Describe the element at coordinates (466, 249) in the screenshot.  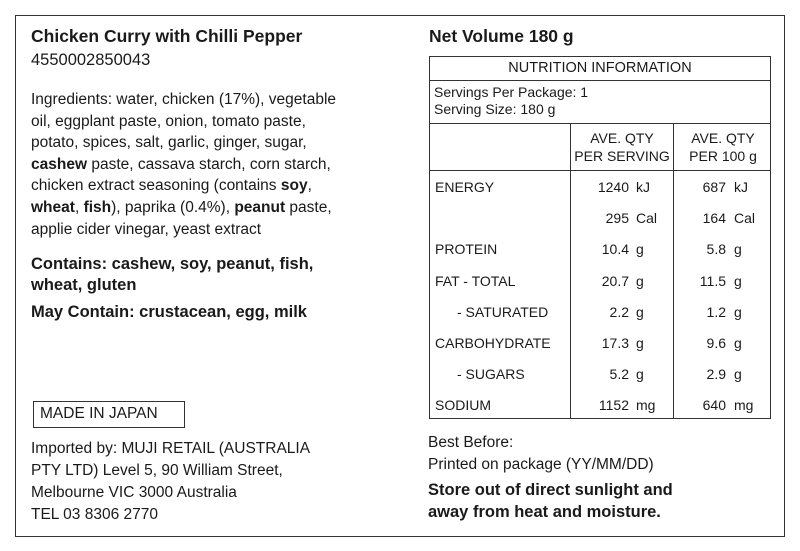
I see `nutrient-label: PROTEIN` at that location.